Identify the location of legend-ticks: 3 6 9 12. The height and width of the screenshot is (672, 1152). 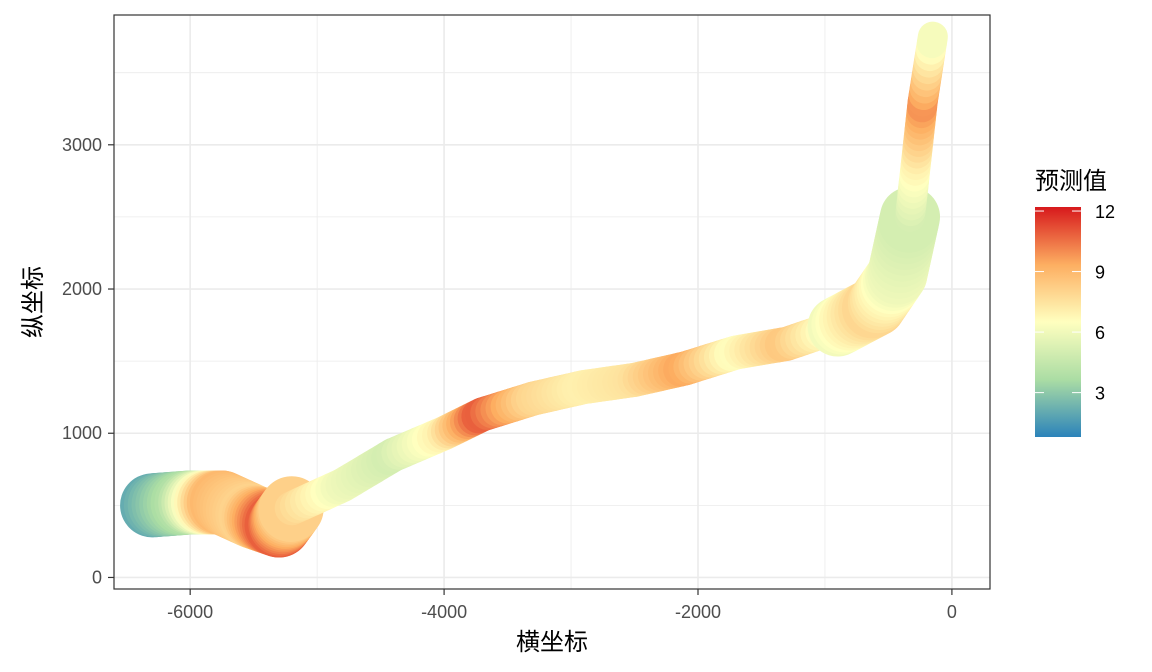
(1075, 303).